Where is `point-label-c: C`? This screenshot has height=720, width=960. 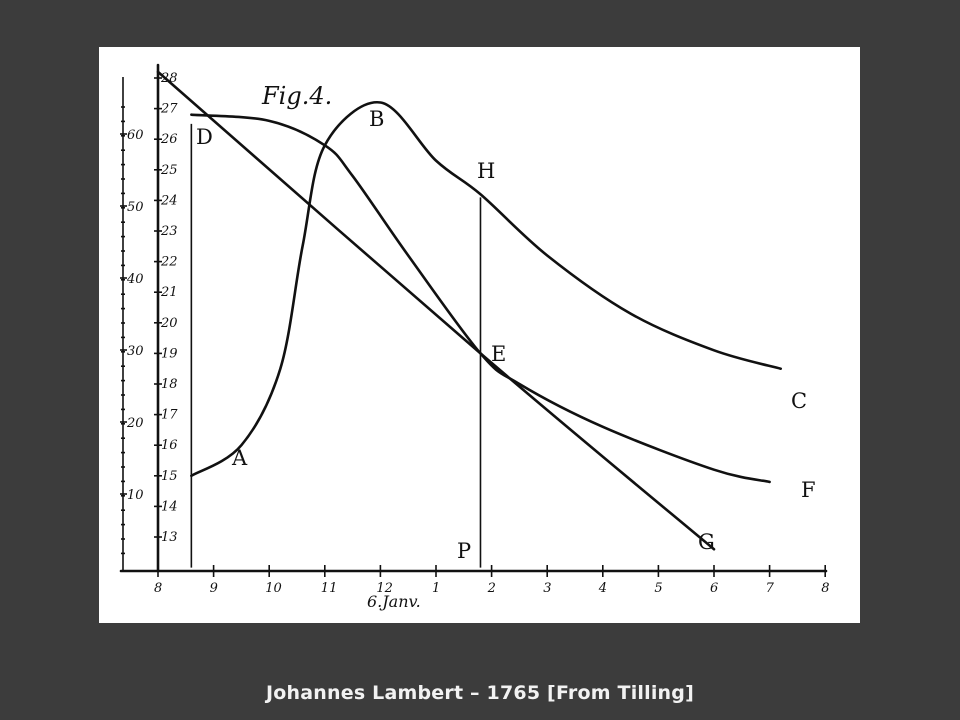 point-label-c: C is located at coordinates (799, 401).